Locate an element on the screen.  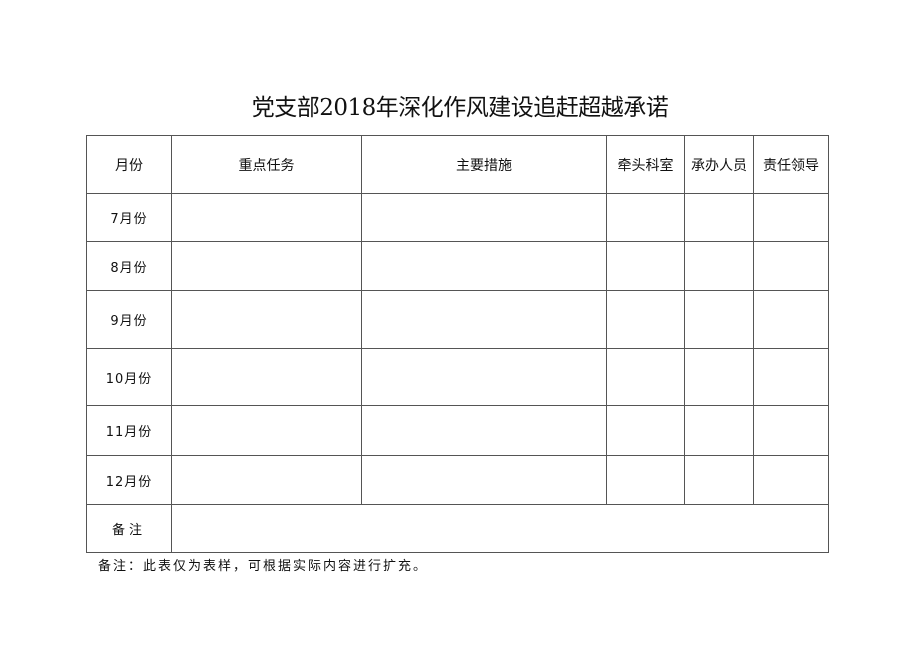
table-row: 11月份 is located at coordinates (457, 430).